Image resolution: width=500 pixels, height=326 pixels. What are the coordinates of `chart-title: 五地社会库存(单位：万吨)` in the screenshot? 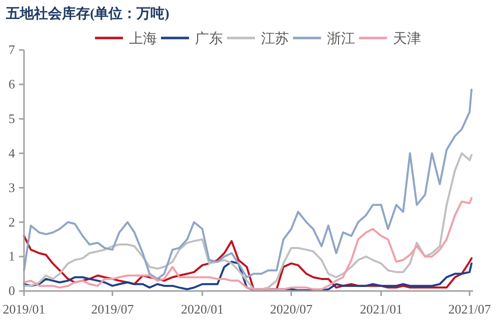 It's located at (87, 13).